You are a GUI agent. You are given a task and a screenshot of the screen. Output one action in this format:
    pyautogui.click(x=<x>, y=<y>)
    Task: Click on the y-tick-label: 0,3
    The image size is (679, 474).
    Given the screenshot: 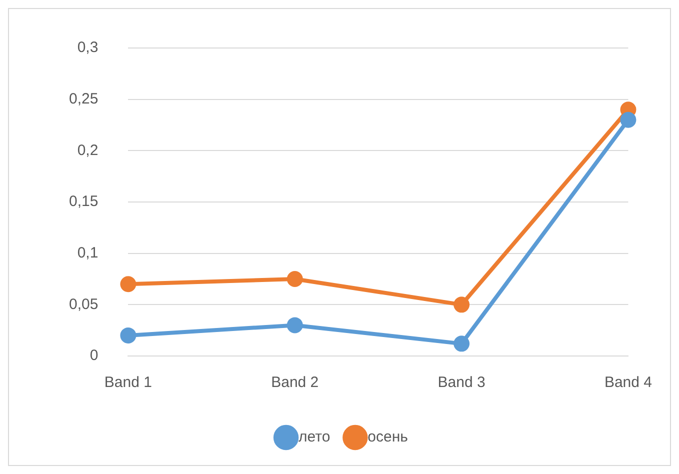 What is the action you would take?
    pyautogui.click(x=87, y=47)
    